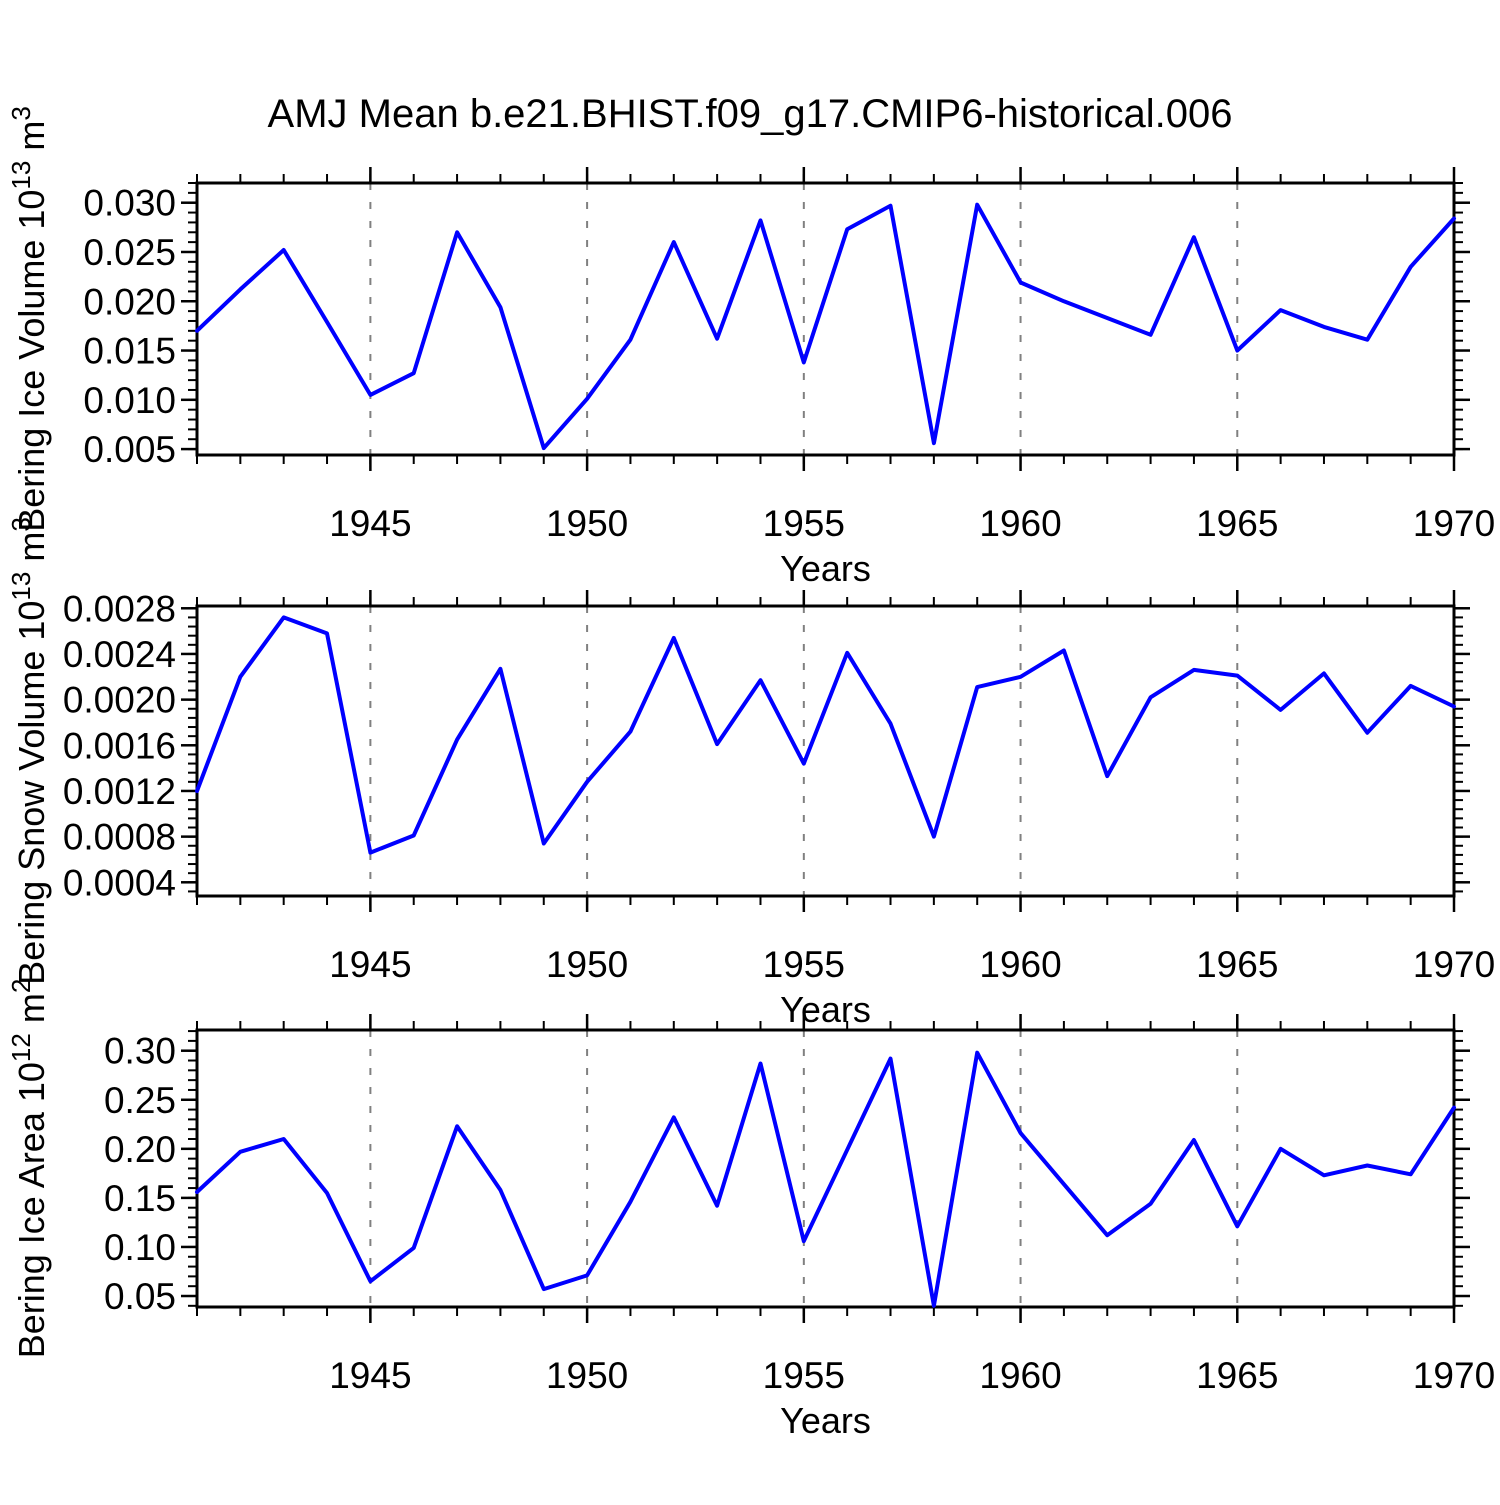 Image resolution: width=1500 pixels, height=1505 pixels. I want to click on y-tick-label: 0.20, so click(140, 1149).